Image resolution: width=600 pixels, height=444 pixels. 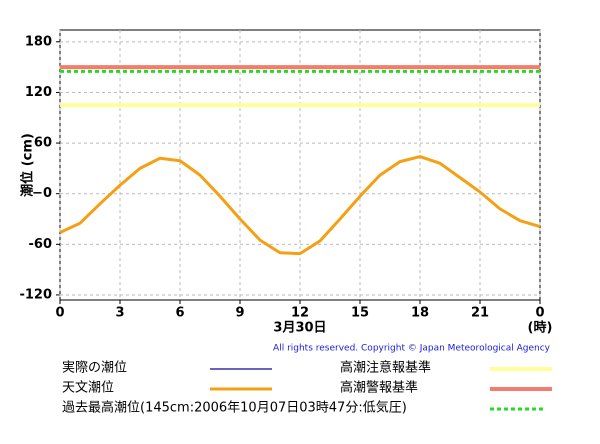 I want to click on legend-label: 実際の潮位, so click(x=94, y=368).